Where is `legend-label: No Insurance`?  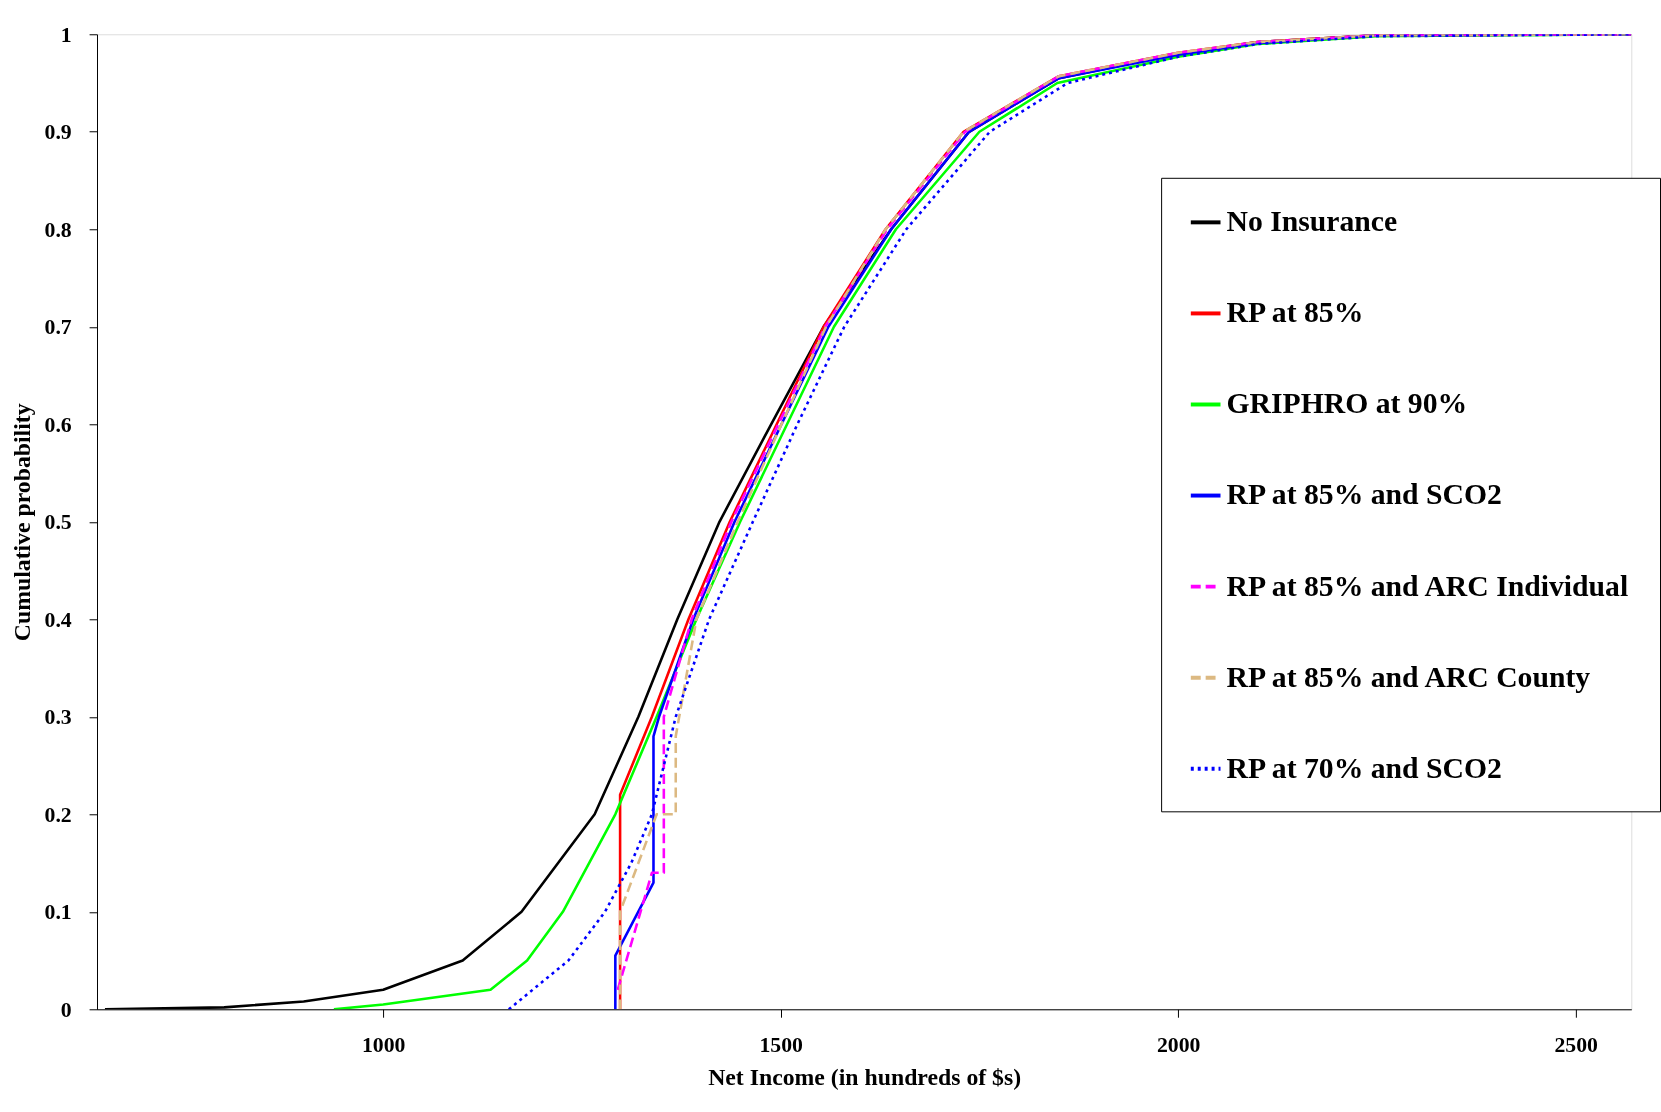 legend-label: No Insurance is located at coordinates (1312, 221).